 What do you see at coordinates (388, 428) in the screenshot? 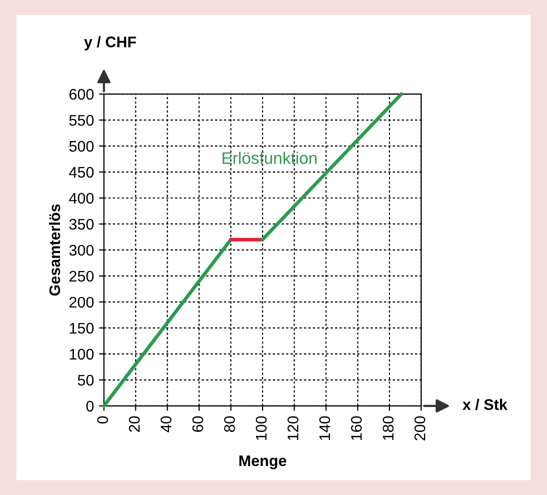
I see `x-tick-label: 180` at bounding box center [388, 428].